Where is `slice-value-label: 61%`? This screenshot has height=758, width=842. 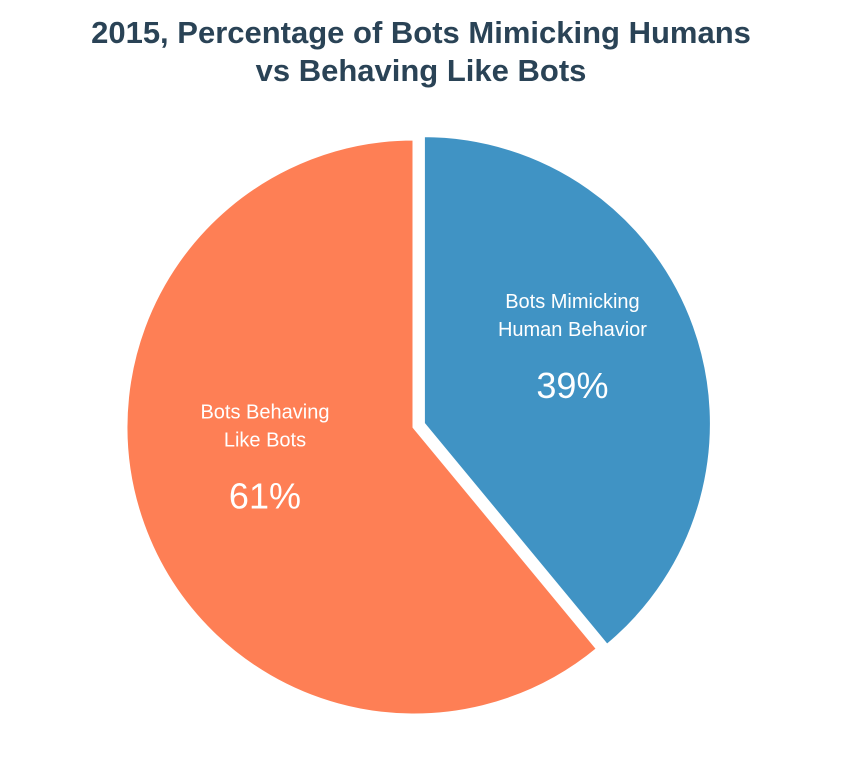 slice-value-label: 61% is located at coordinates (265, 496).